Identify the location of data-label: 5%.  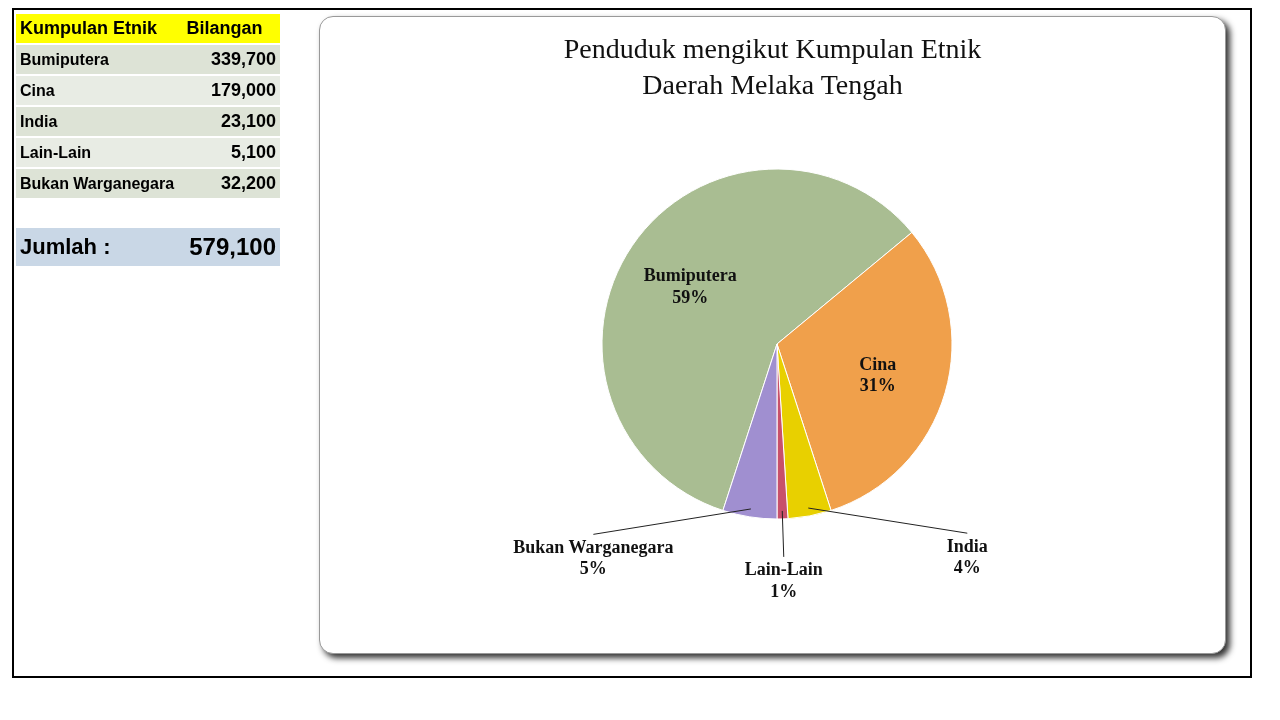
(593, 568).